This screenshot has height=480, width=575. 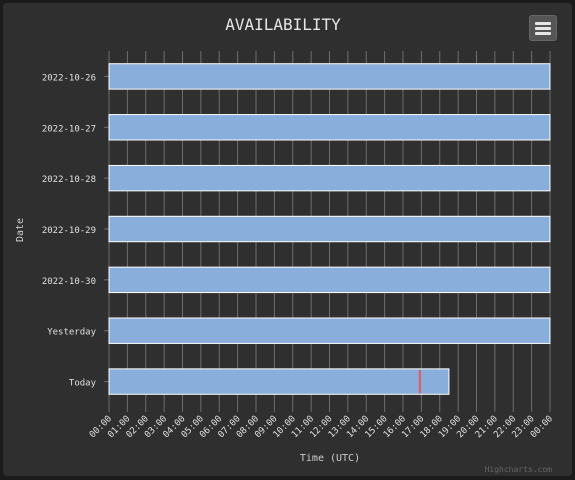 What do you see at coordinates (330, 458) in the screenshot?
I see `x-axis-title: Time (UTC)` at bounding box center [330, 458].